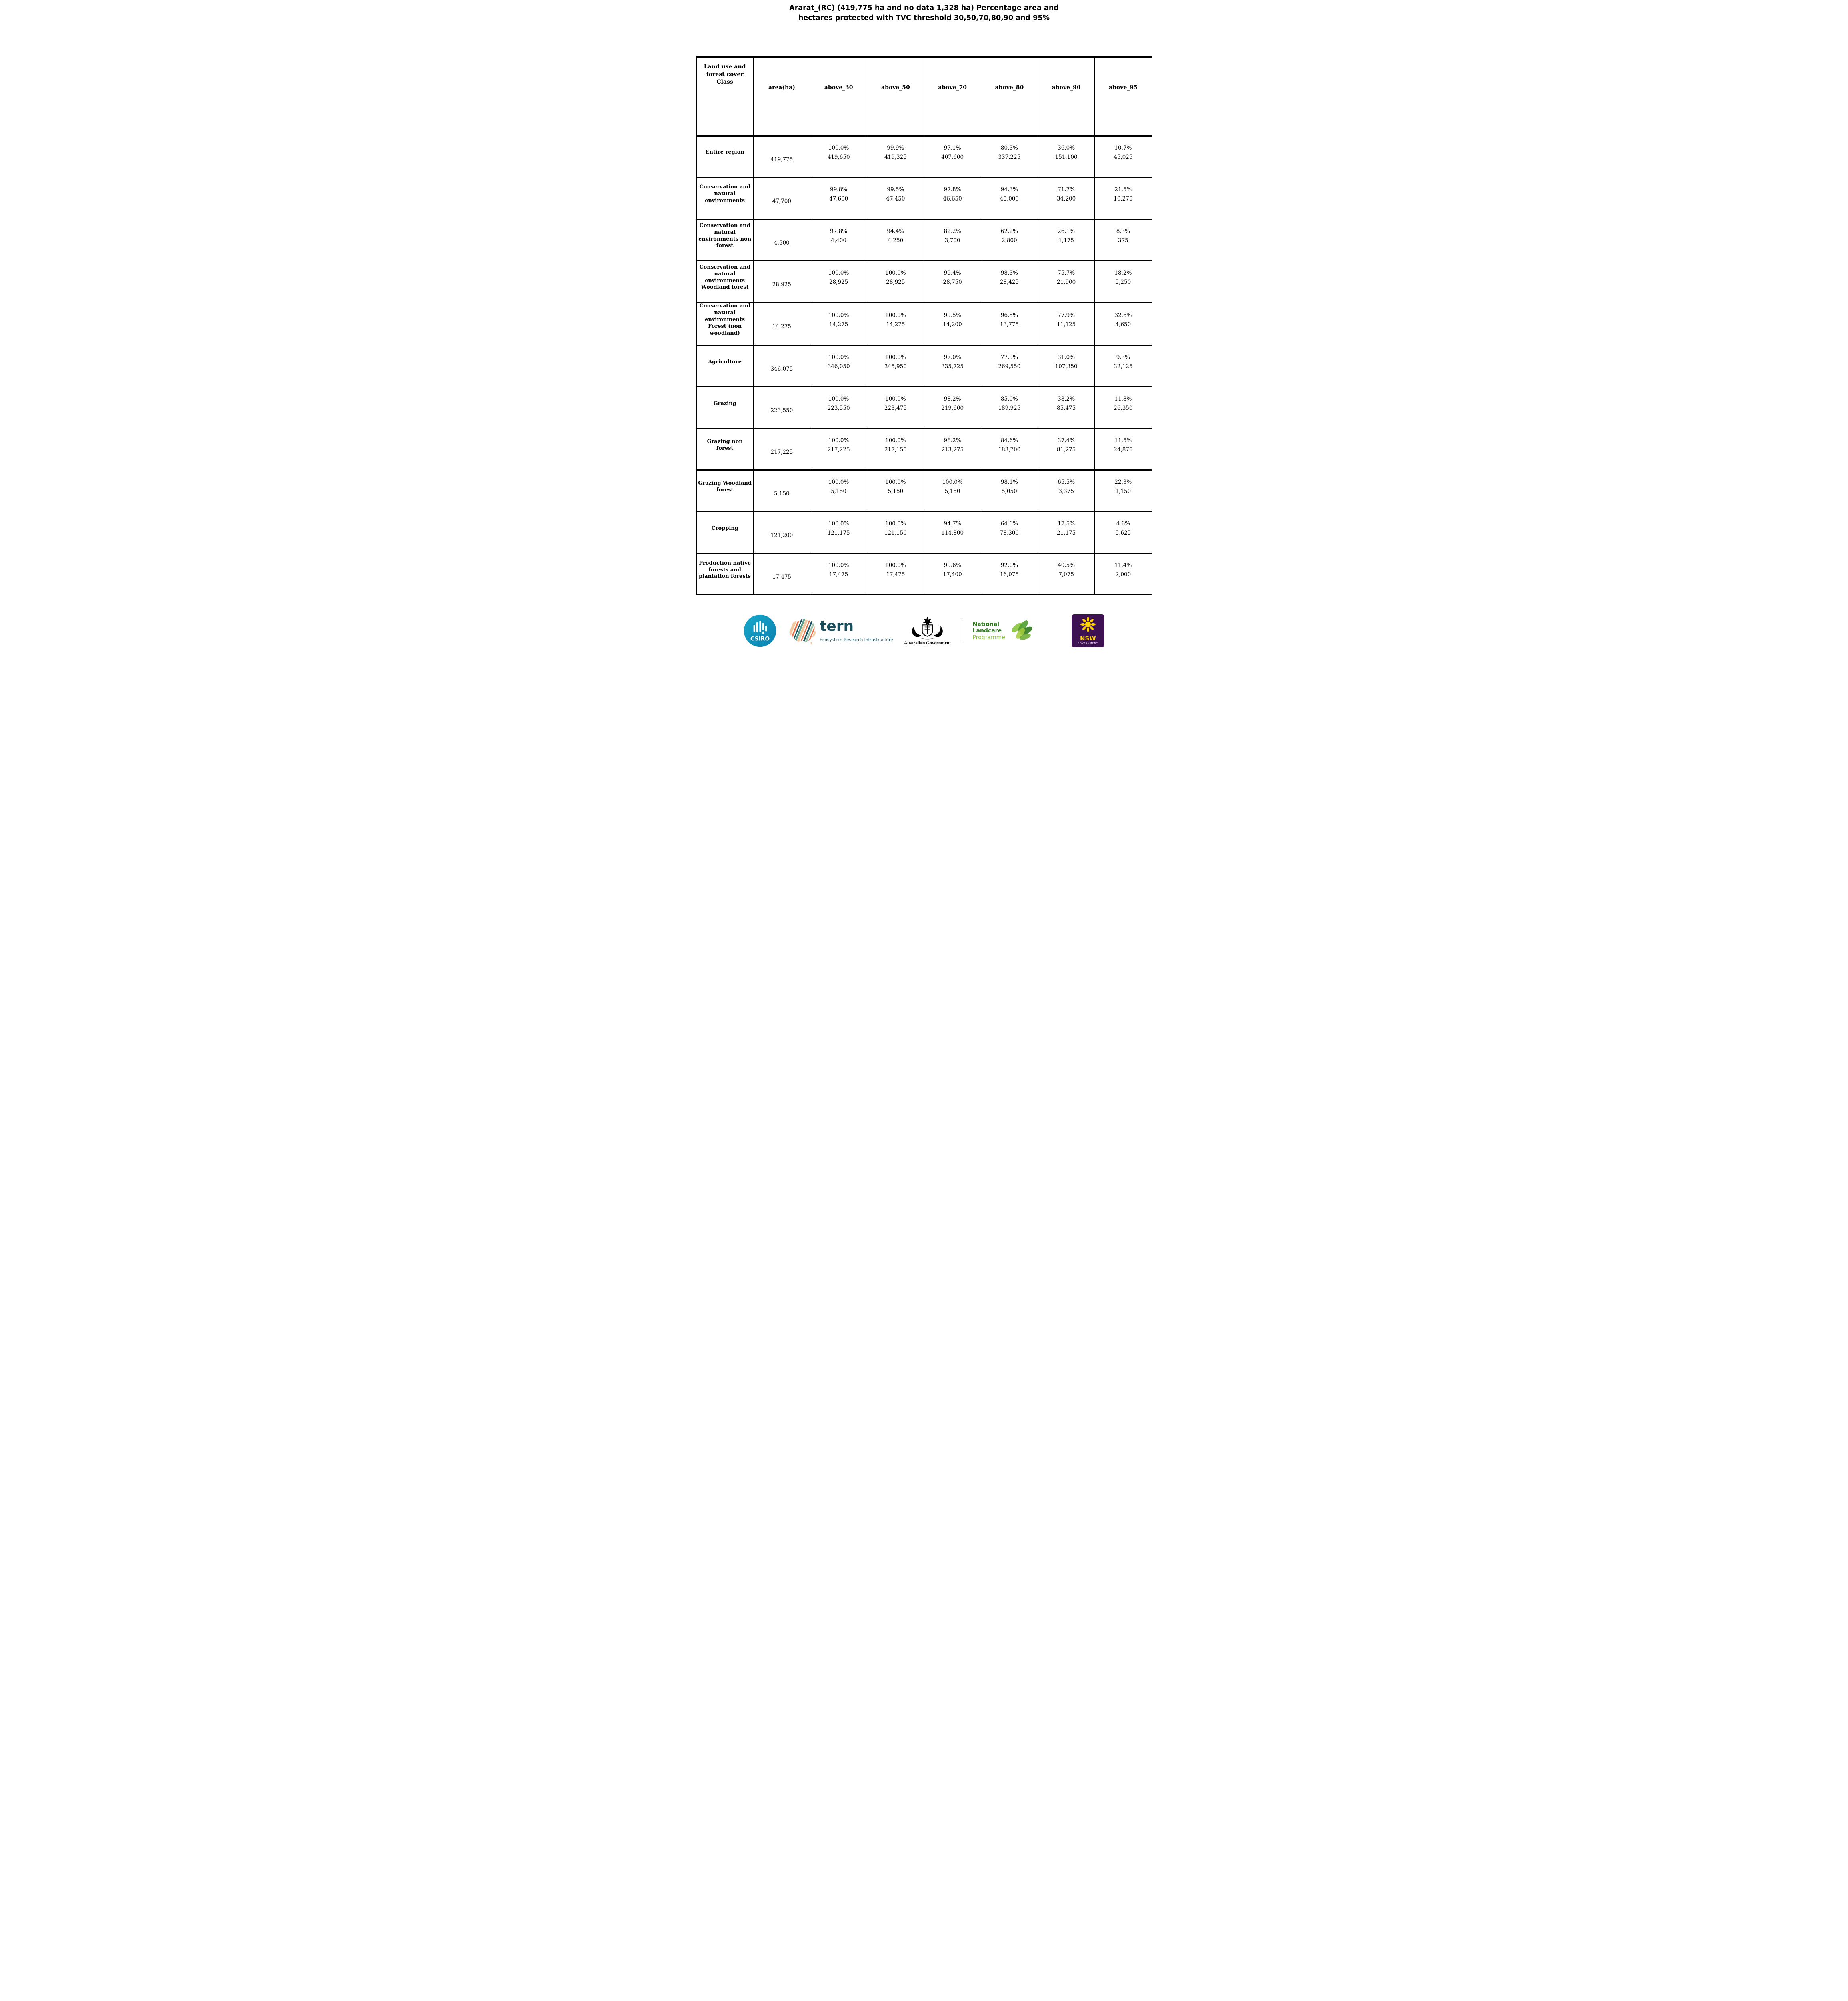 This screenshot has width=1848, height=2001. What do you see at coordinates (725, 96) in the screenshot?
I see `col-header-land-use-class: Land use and forest cover Class` at bounding box center [725, 96].